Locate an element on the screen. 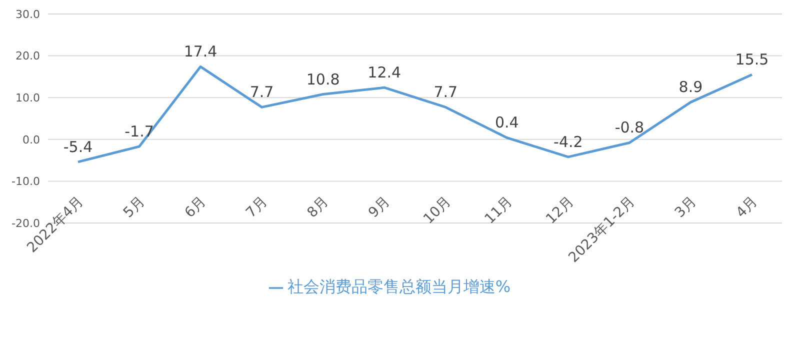  data-label: -0.8 is located at coordinates (629, 127).